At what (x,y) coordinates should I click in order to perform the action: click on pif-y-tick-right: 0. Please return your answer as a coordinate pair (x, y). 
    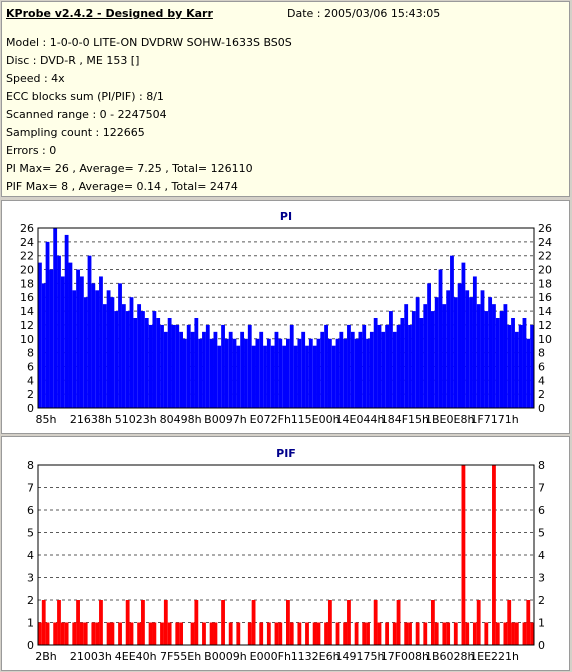
    Looking at the image, I should click on (541, 645).